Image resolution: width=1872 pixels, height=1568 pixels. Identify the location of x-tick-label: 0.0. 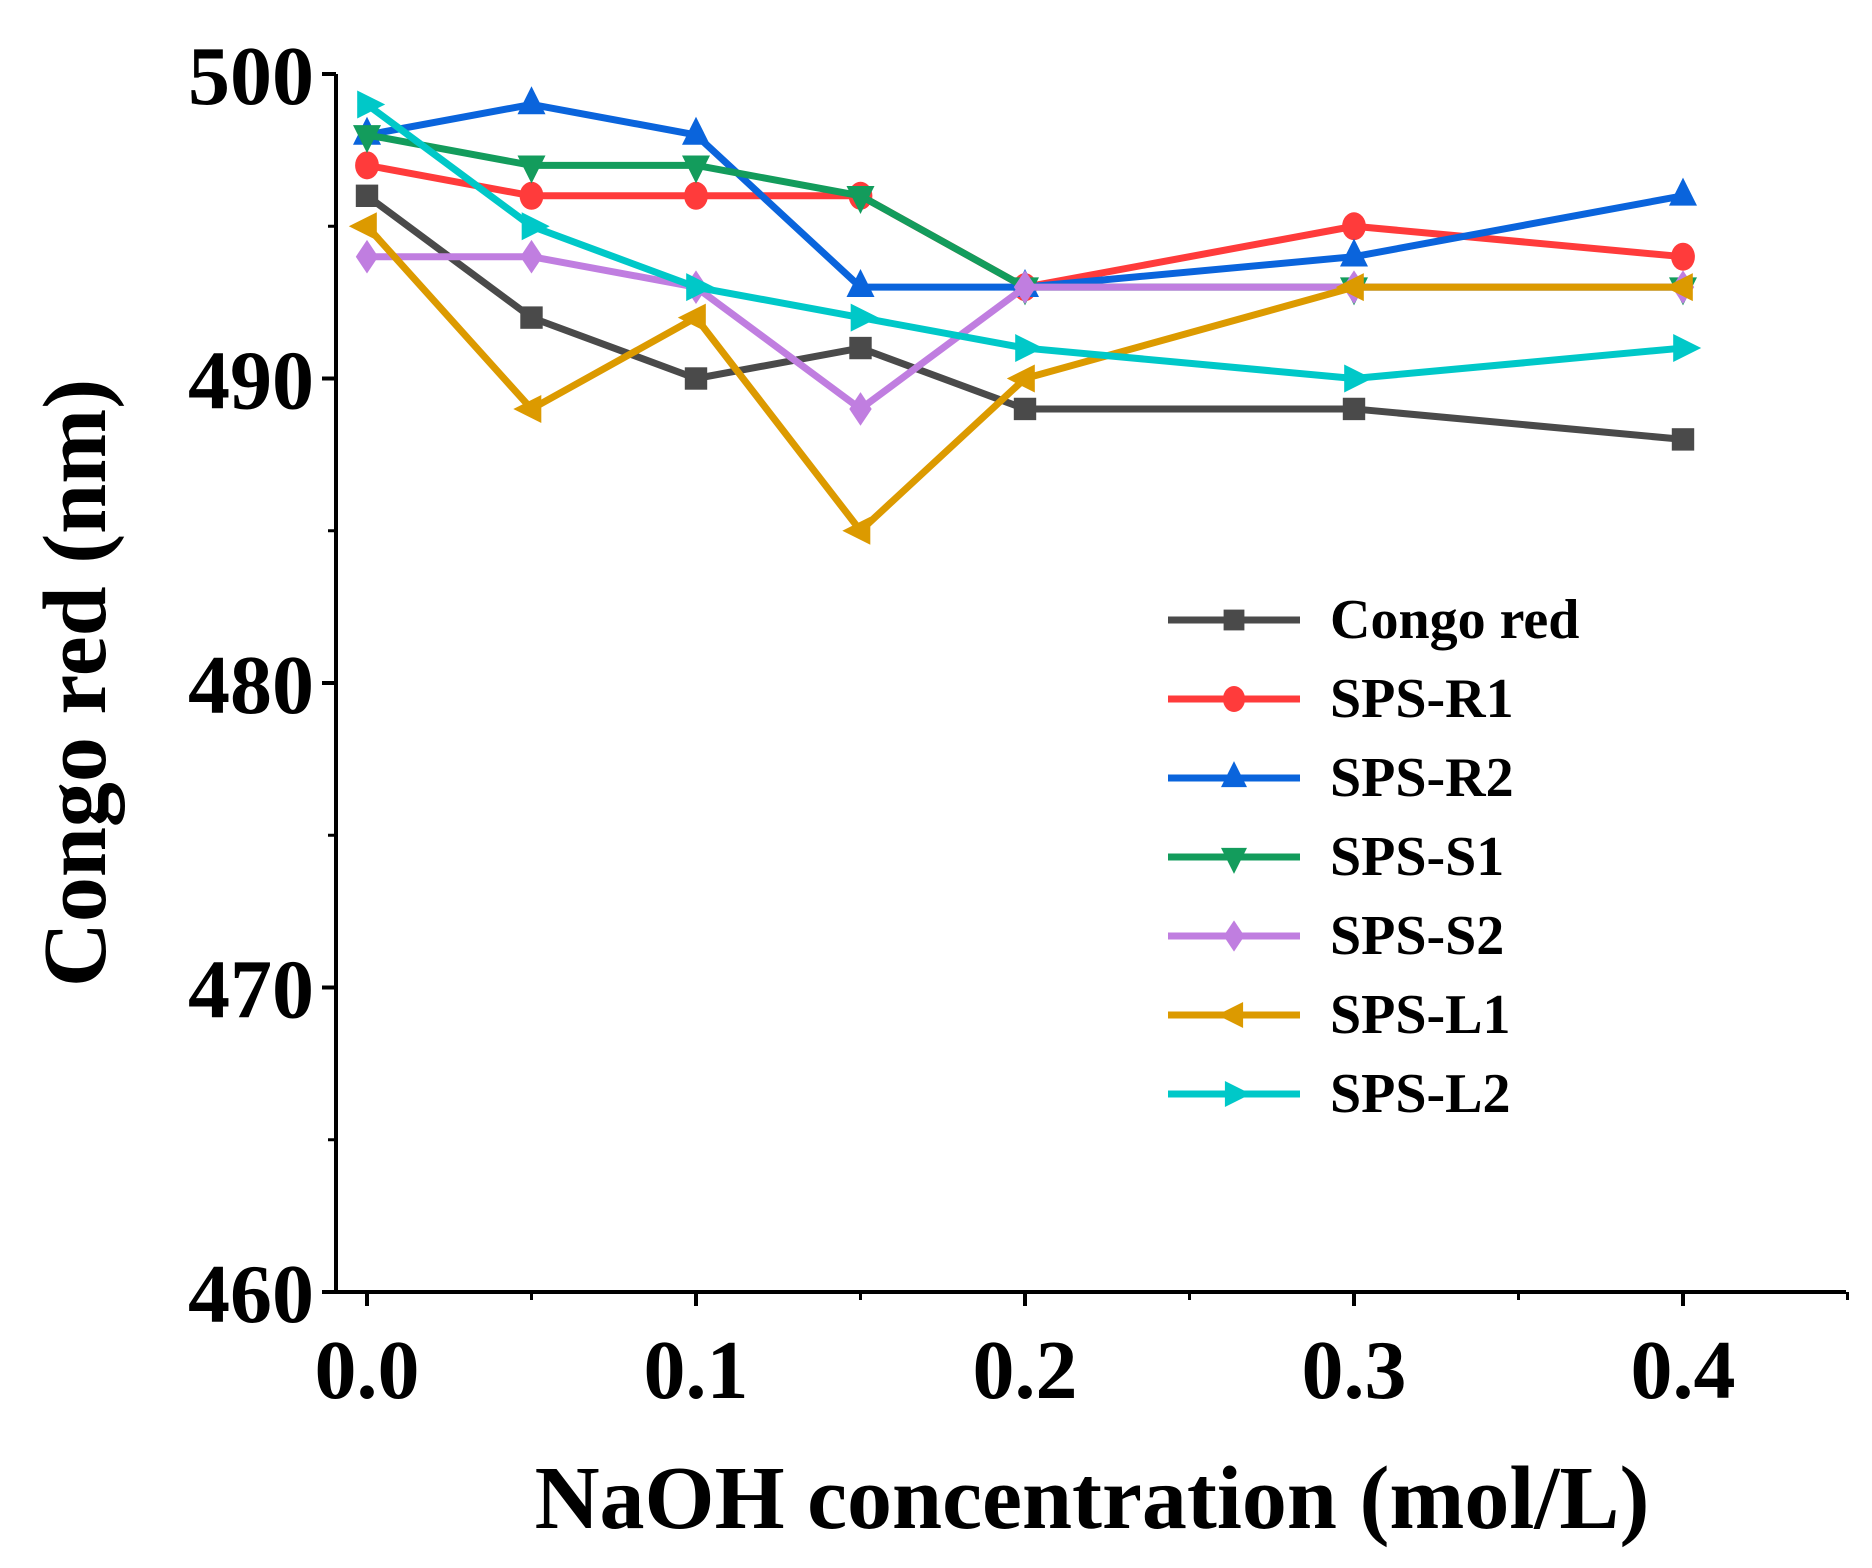
(367, 1370).